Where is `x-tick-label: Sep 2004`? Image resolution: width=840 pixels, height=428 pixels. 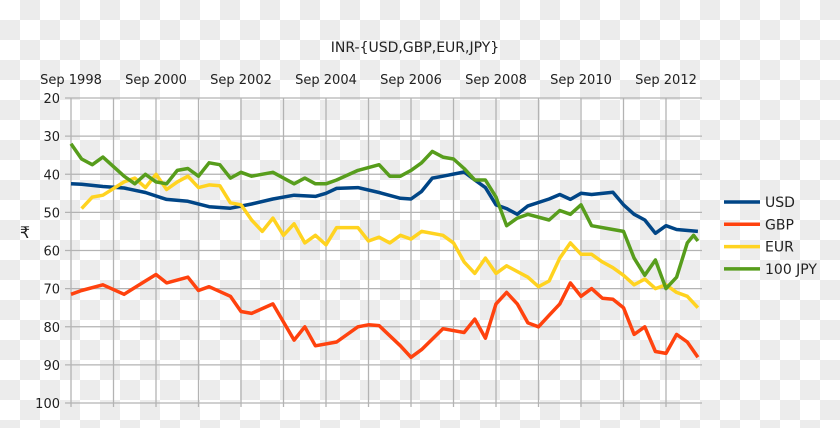 x-tick-label: Sep 2004 is located at coordinates (326, 80).